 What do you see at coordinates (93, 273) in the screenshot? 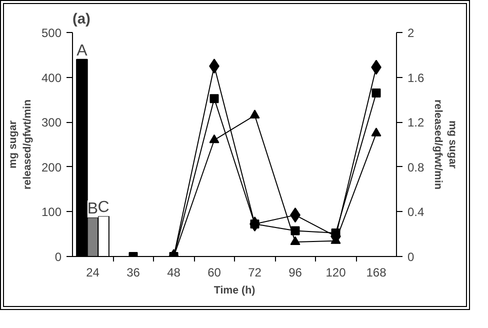
I see `x-tick-label: 24` at bounding box center [93, 273].